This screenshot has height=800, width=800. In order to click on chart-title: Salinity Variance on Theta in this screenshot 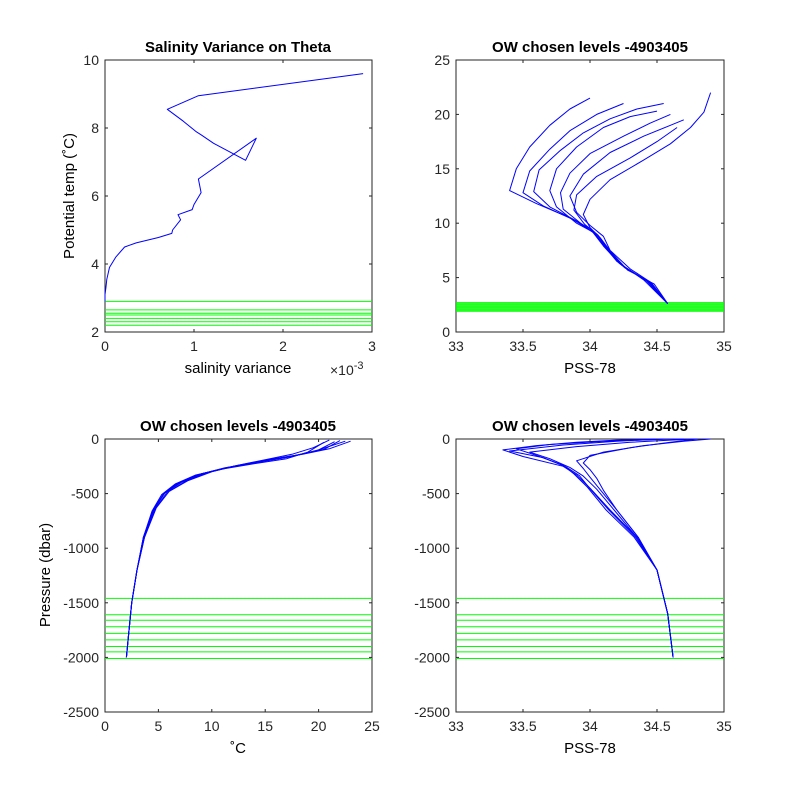, I will do `click(238, 47)`.